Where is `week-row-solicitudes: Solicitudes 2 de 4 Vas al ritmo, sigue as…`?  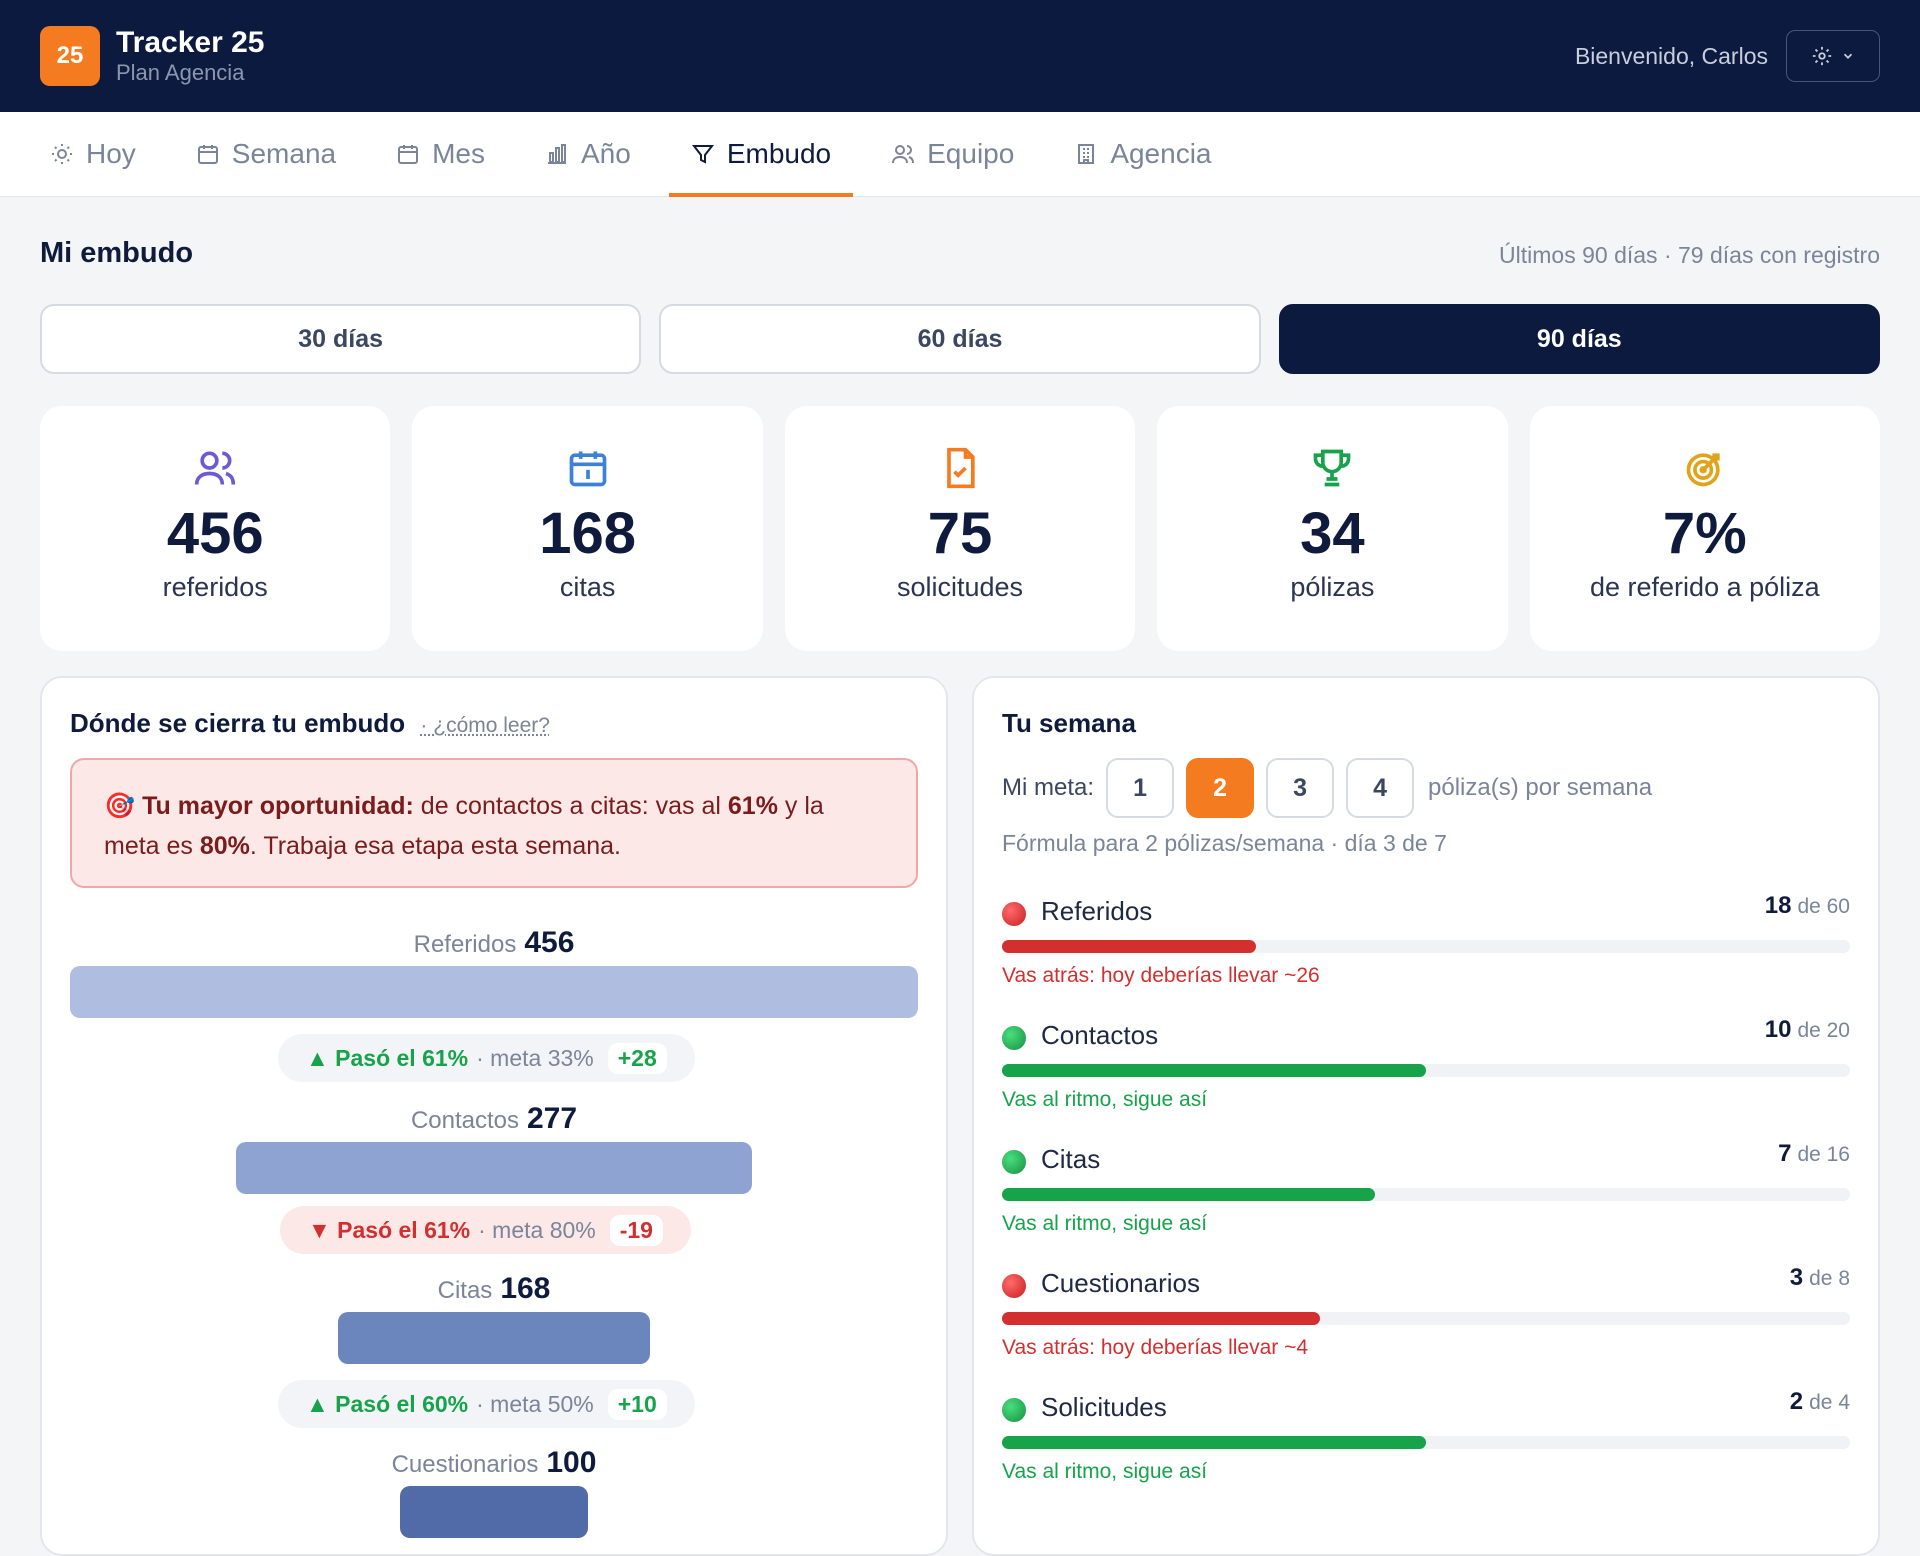
week-row-solicitudes: Solicitudes 2 de 4 Vas al ritmo, sigue as… is located at coordinates (1426, 1444).